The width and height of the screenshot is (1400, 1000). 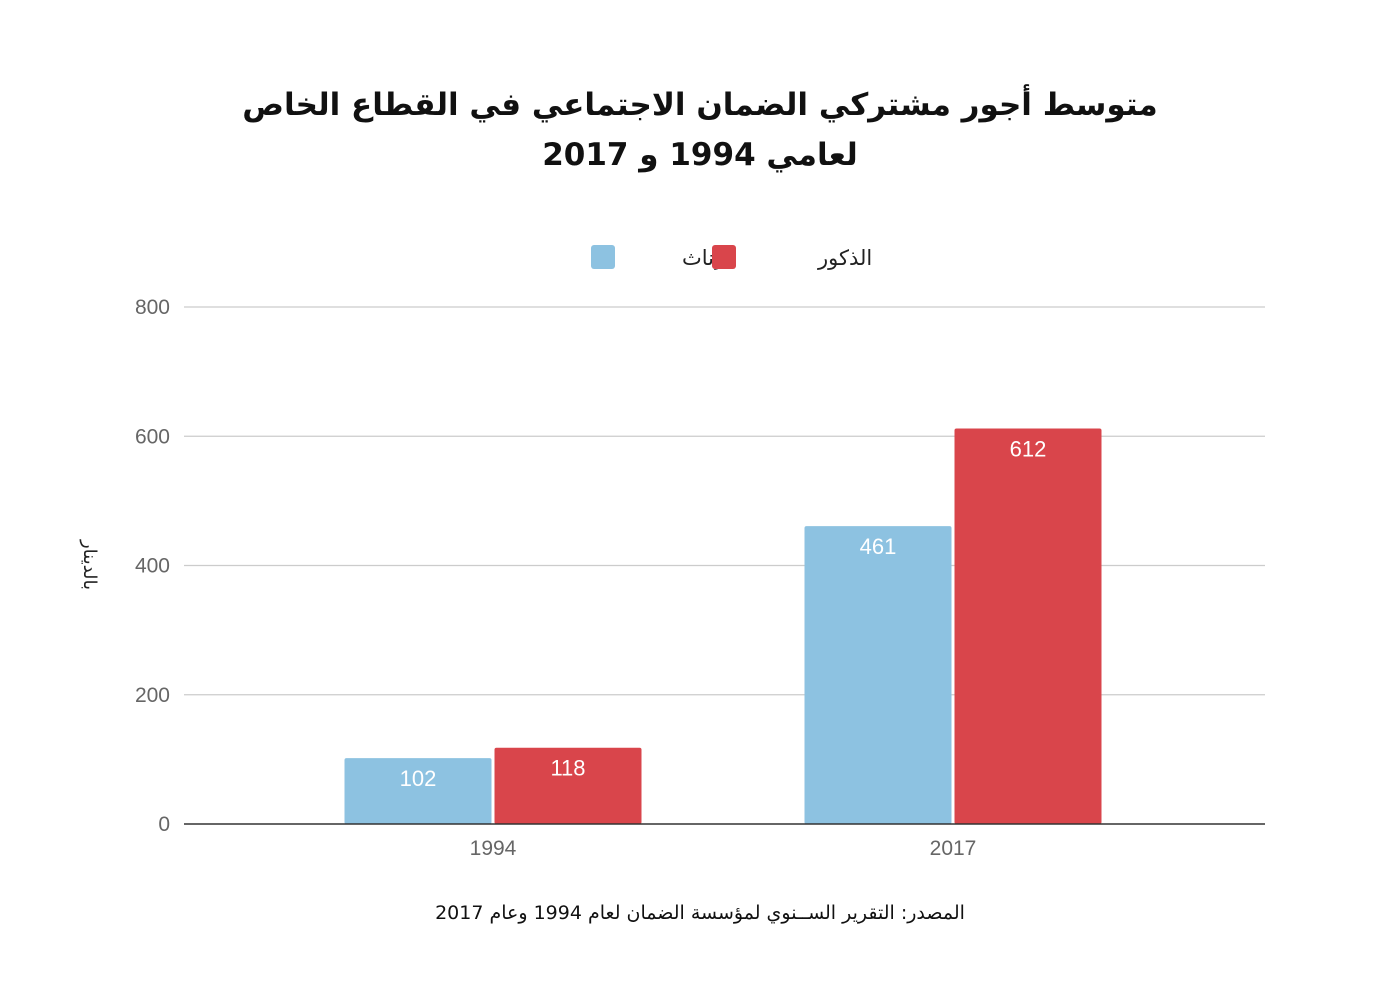 I want to click on x-tick-label-2017: 2017, so click(x=953, y=848).